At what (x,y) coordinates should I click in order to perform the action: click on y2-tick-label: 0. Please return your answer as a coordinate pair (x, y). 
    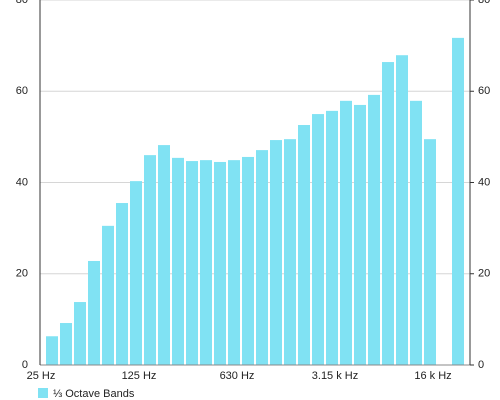
    Looking at the image, I should click on (481, 365).